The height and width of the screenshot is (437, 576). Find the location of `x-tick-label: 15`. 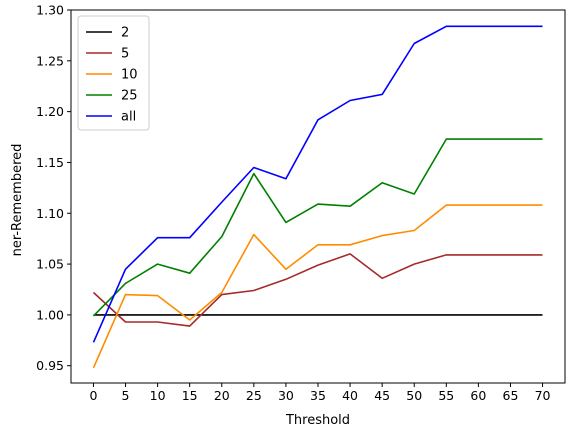

x-tick-label: 15 is located at coordinates (190, 395).